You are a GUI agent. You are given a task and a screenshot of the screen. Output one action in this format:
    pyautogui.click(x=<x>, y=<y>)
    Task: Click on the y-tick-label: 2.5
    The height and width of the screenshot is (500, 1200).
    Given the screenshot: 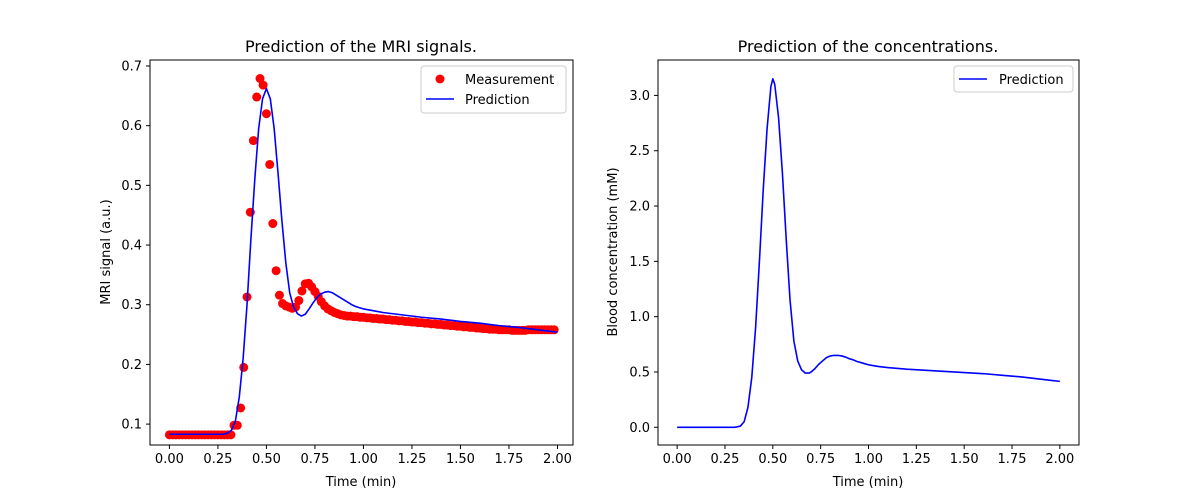 What is the action you would take?
    pyautogui.click(x=639, y=151)
    